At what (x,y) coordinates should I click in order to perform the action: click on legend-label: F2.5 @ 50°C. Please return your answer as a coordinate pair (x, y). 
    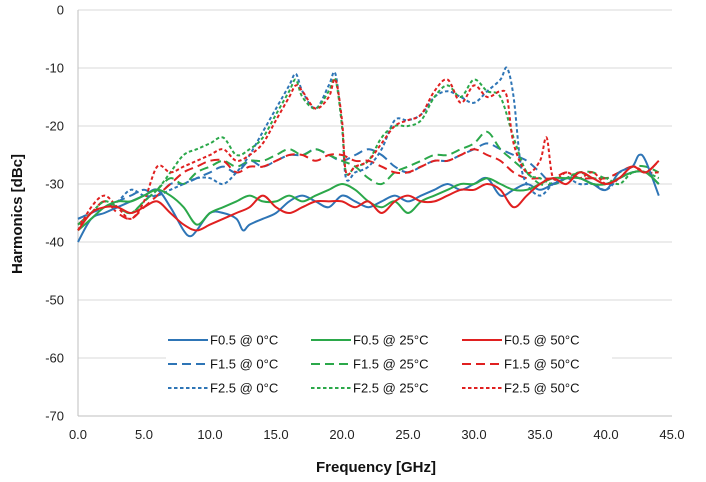
    Looking at the image, I should click on (541, 388).